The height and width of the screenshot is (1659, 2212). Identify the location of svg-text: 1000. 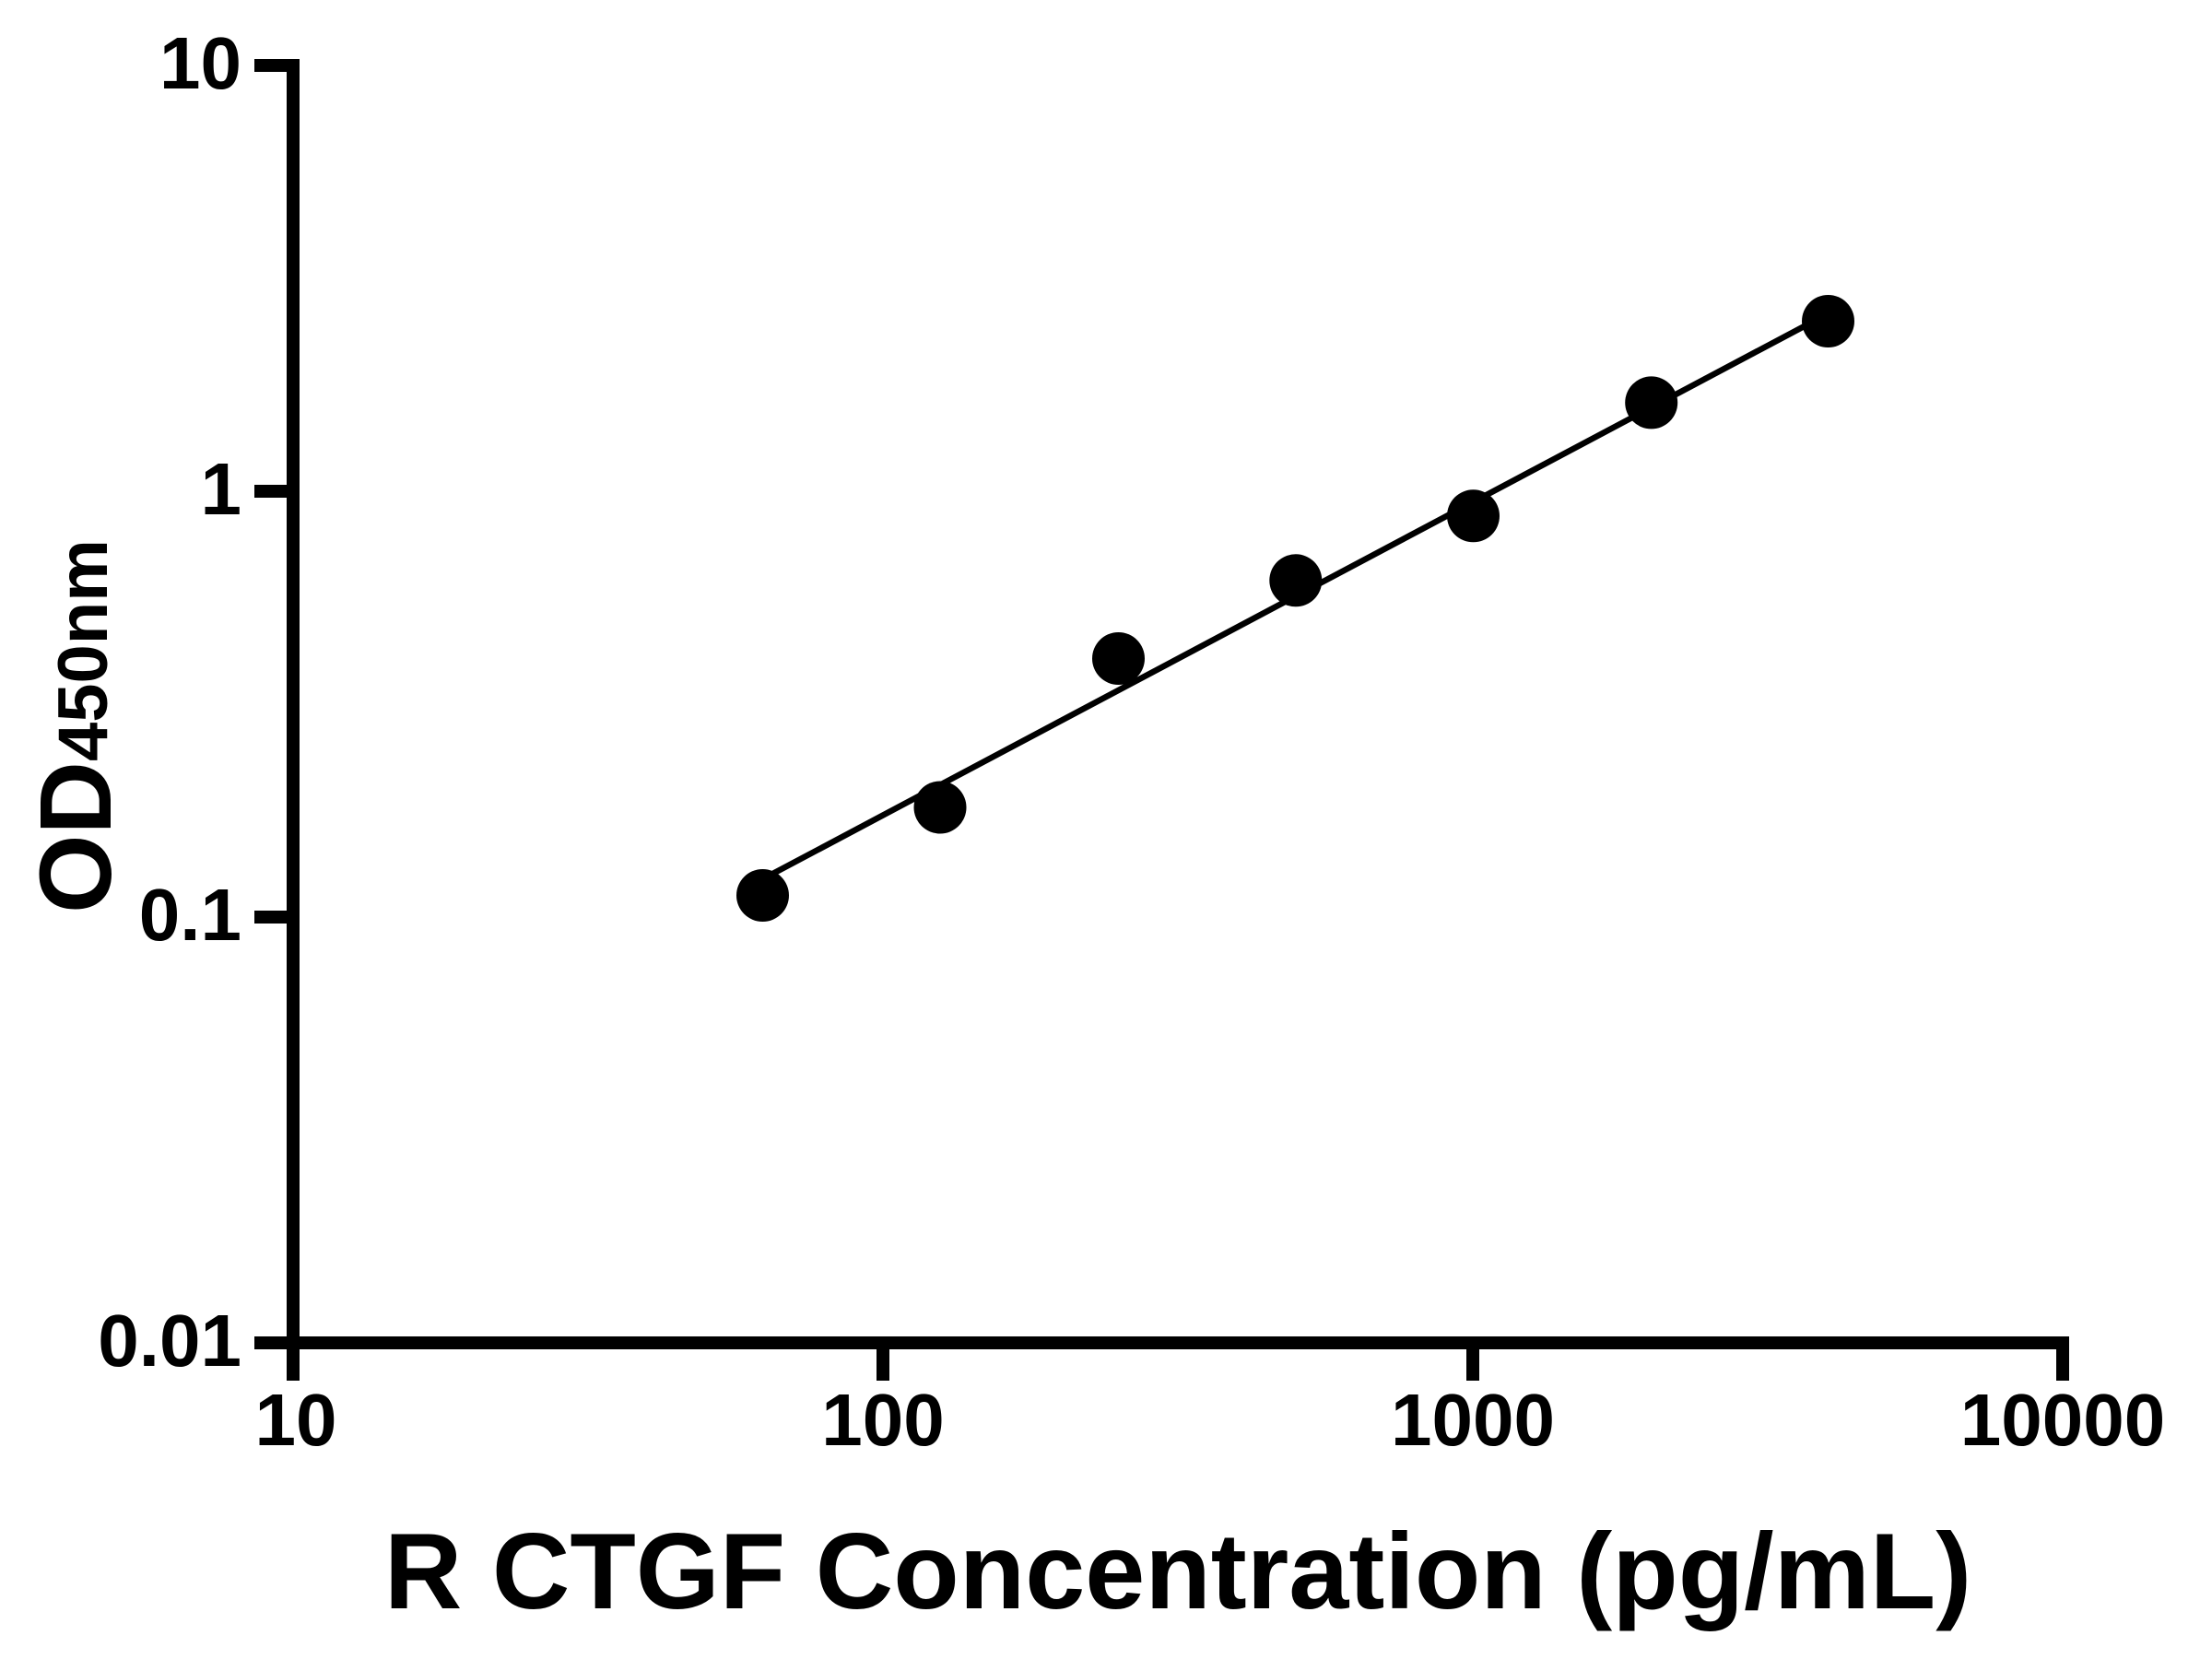
(1473, 1420).